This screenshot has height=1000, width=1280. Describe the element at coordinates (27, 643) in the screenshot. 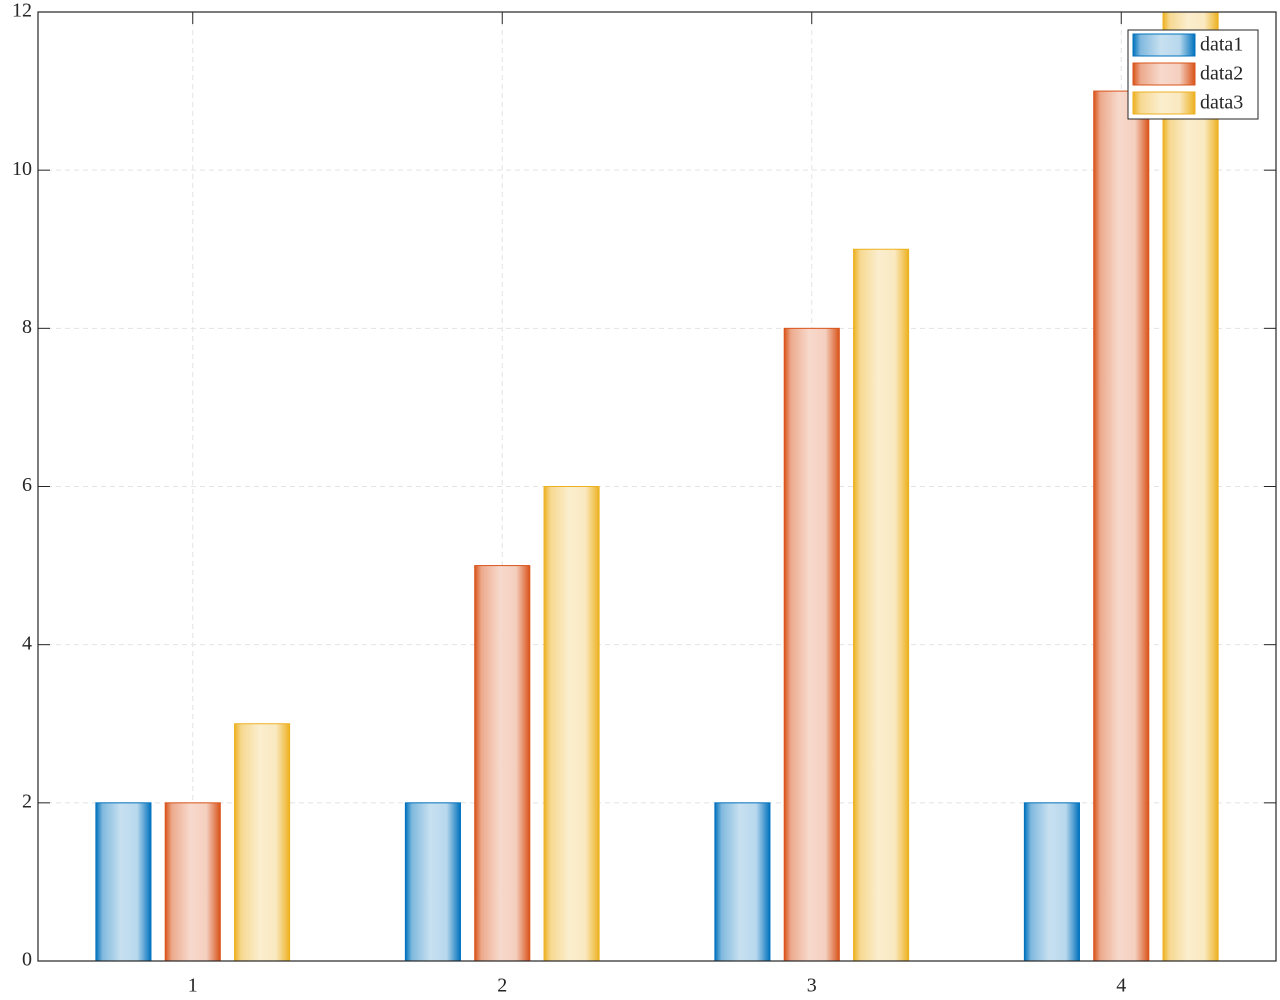

I see `y-tick-label: 4` at that location.